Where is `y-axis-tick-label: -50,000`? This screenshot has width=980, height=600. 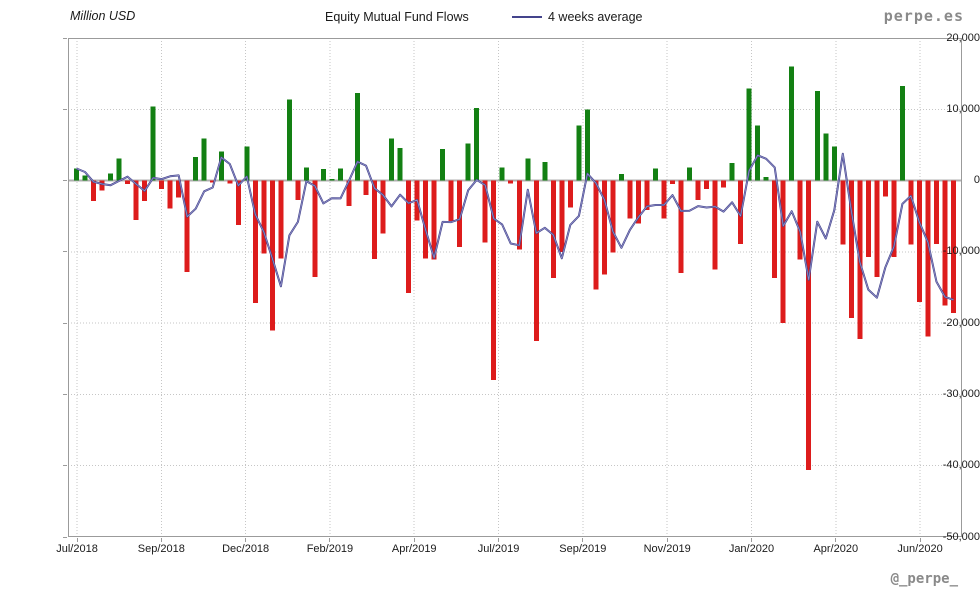 y-axis-tick-label: -50,000 is located at coordinates (961, 536).